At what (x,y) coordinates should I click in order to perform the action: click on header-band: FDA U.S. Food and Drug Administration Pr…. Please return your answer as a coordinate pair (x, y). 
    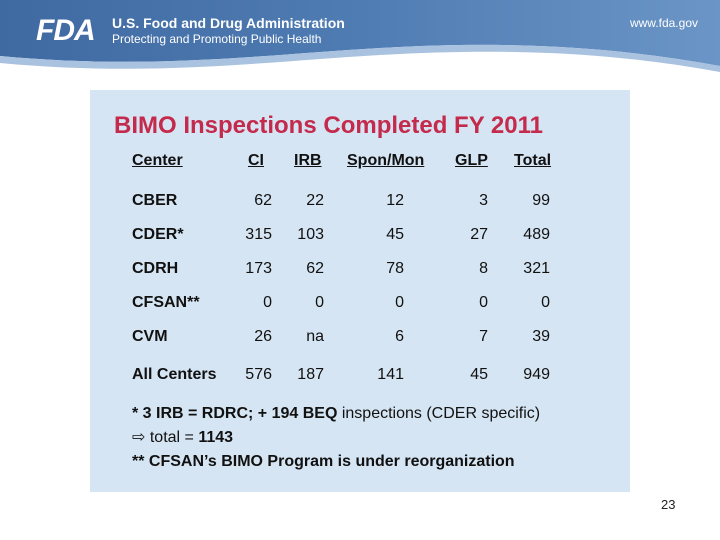
    Looking at the image, I should click on (360, 40).